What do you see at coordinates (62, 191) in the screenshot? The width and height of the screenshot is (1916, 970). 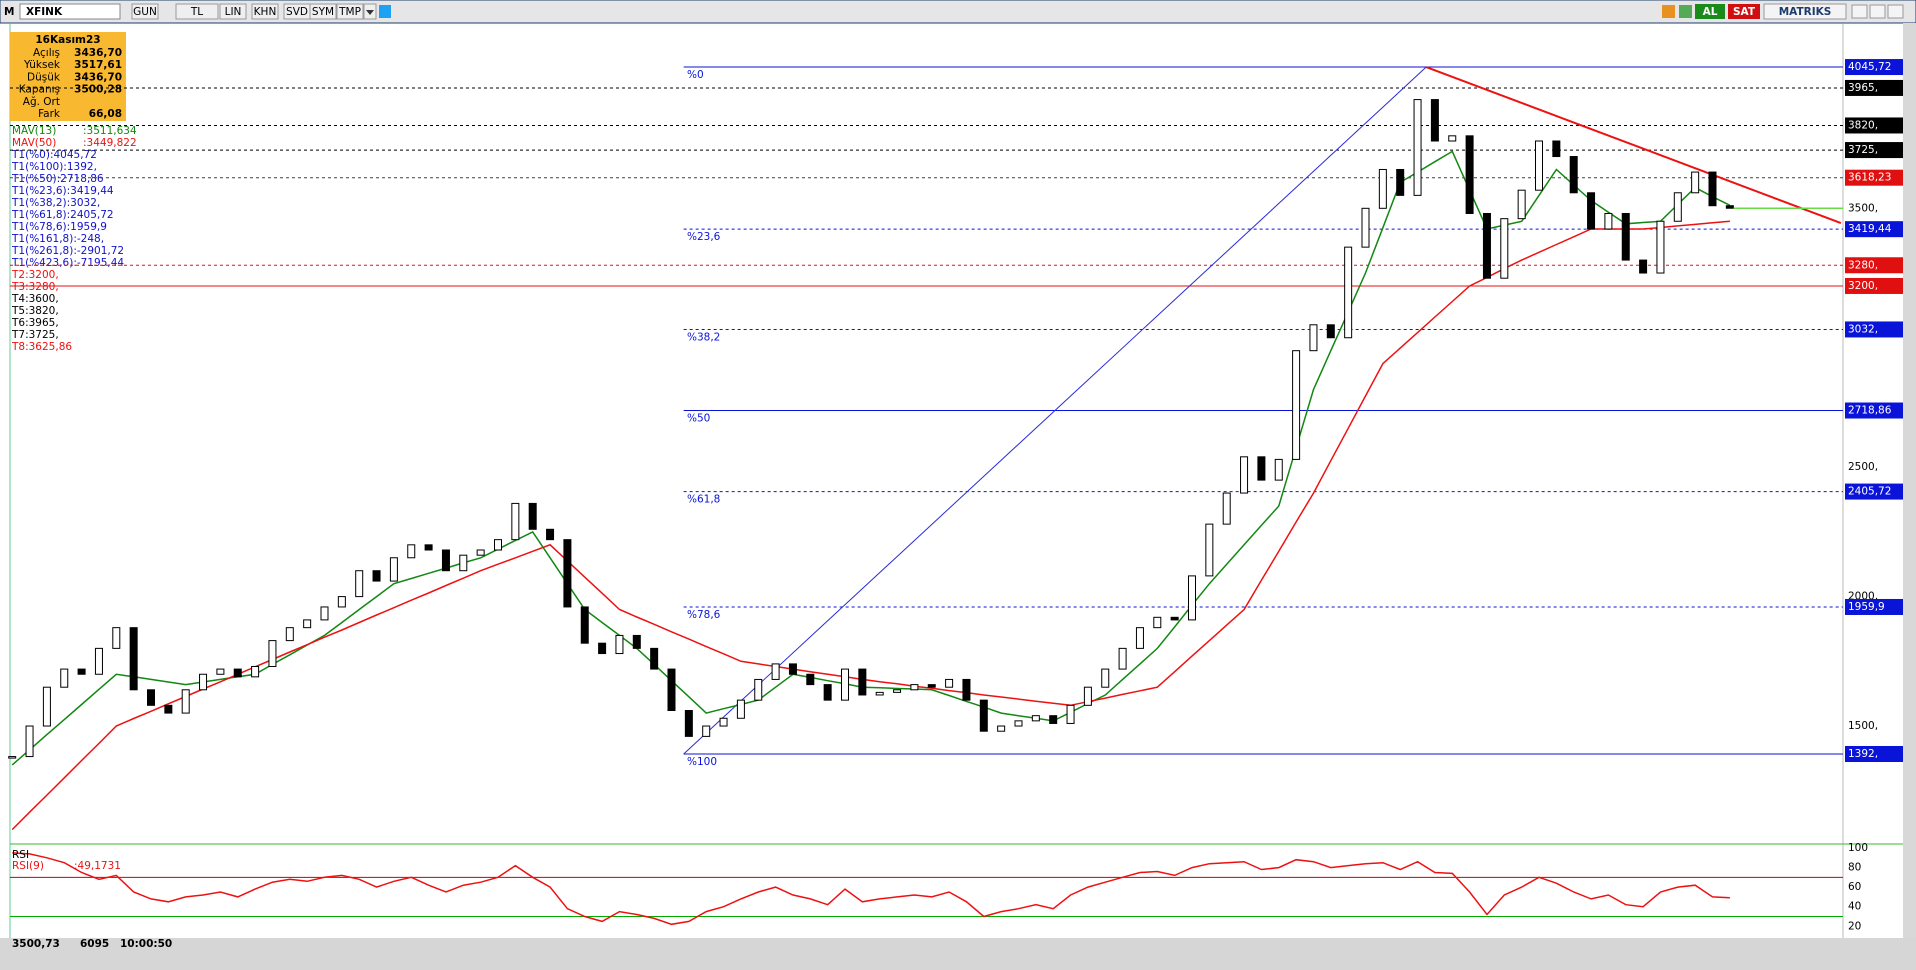 I see `indicator-text: T1(%23,6):3419,44` at bounding box center [62, 191].